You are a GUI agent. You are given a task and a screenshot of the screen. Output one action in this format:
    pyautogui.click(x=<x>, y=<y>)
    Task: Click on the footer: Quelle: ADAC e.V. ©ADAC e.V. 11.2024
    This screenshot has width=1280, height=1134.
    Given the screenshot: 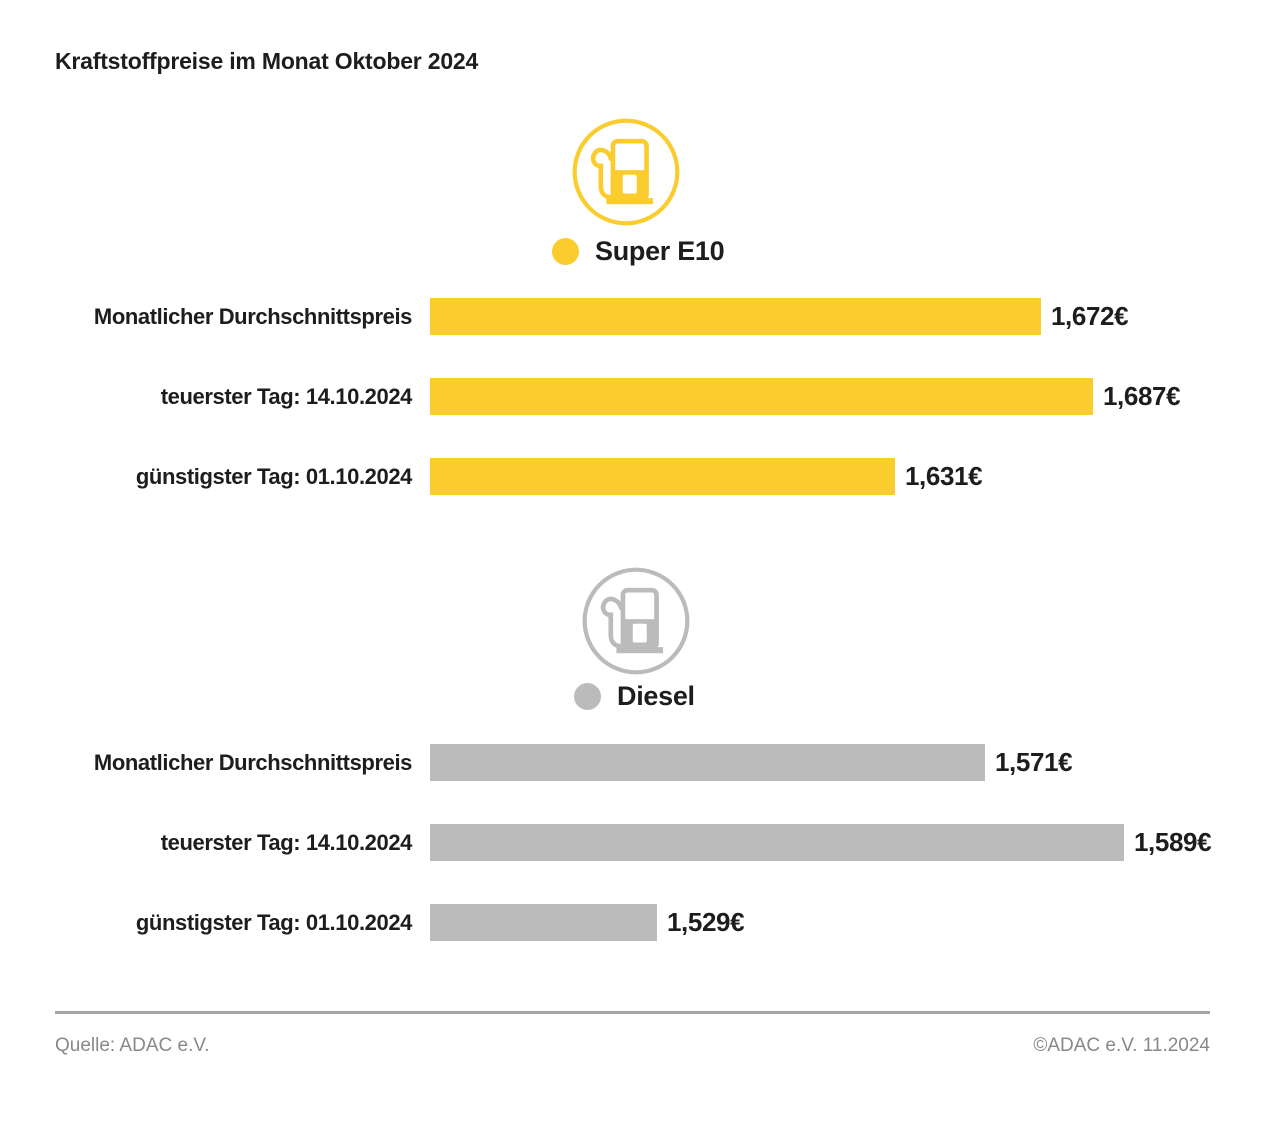 What is the action you would take?
    pyautogui.click(x=632, y=1046)
    